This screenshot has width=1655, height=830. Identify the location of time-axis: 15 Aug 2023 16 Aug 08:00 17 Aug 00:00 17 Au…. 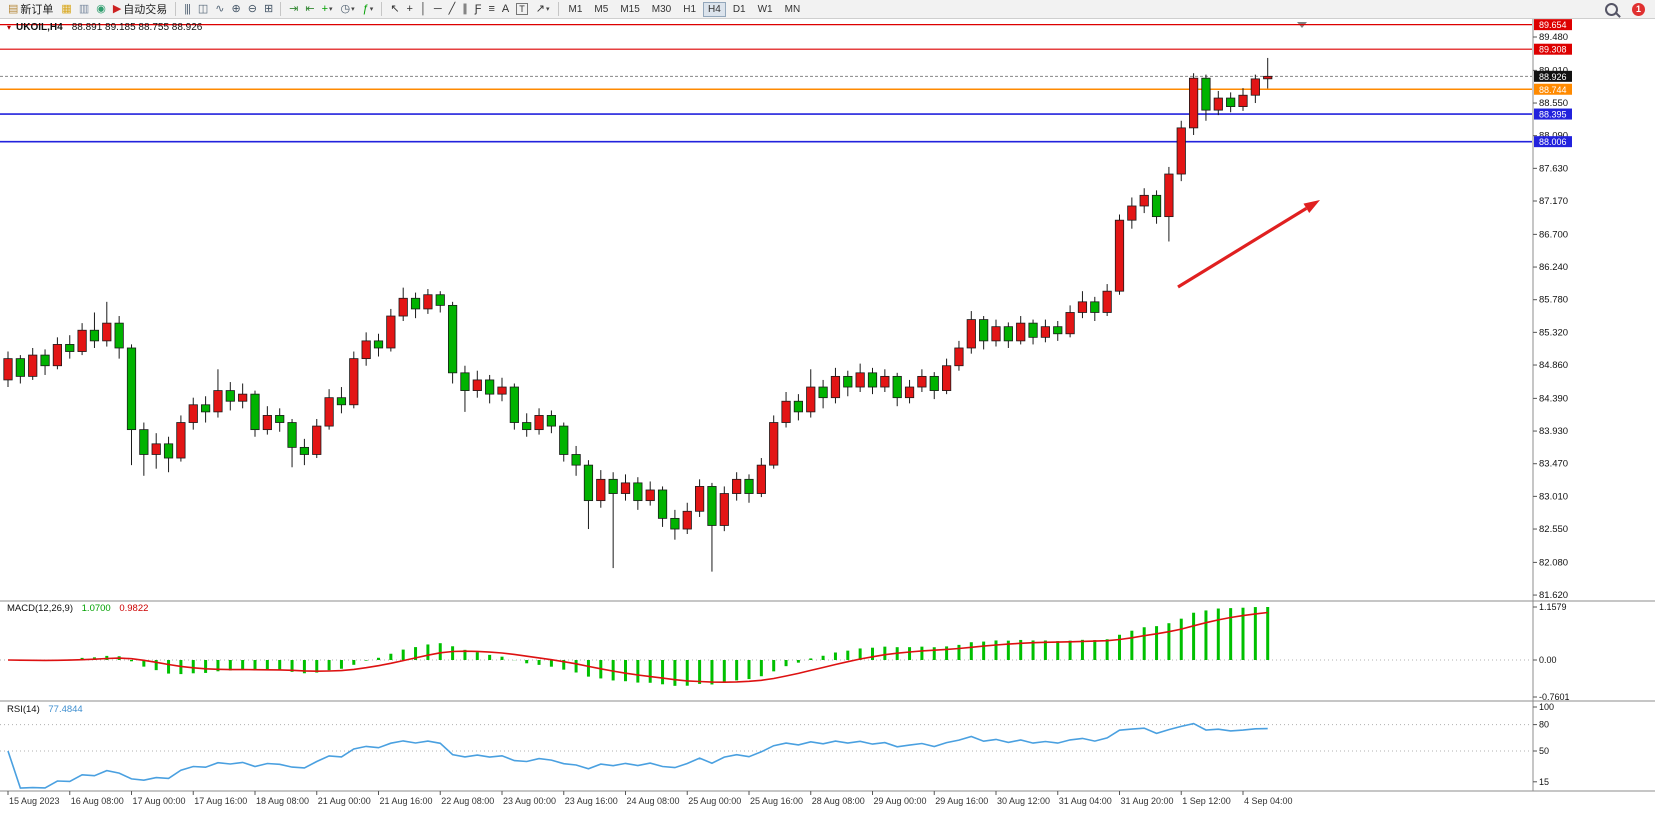
(650, 798).